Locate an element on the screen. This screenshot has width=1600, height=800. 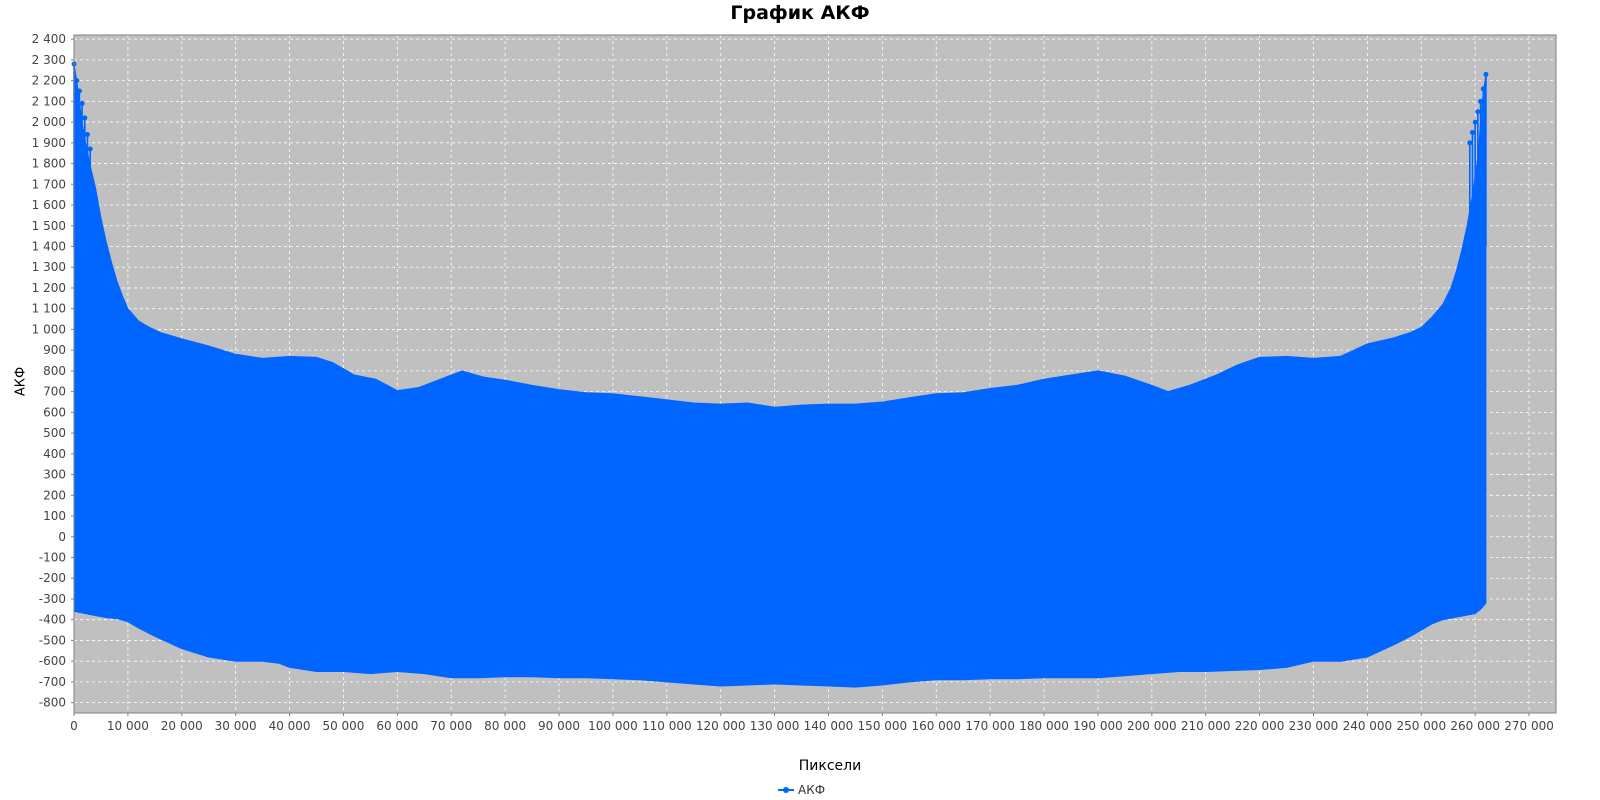
y-tick-label: -600 is located at coordinates (52, 661).